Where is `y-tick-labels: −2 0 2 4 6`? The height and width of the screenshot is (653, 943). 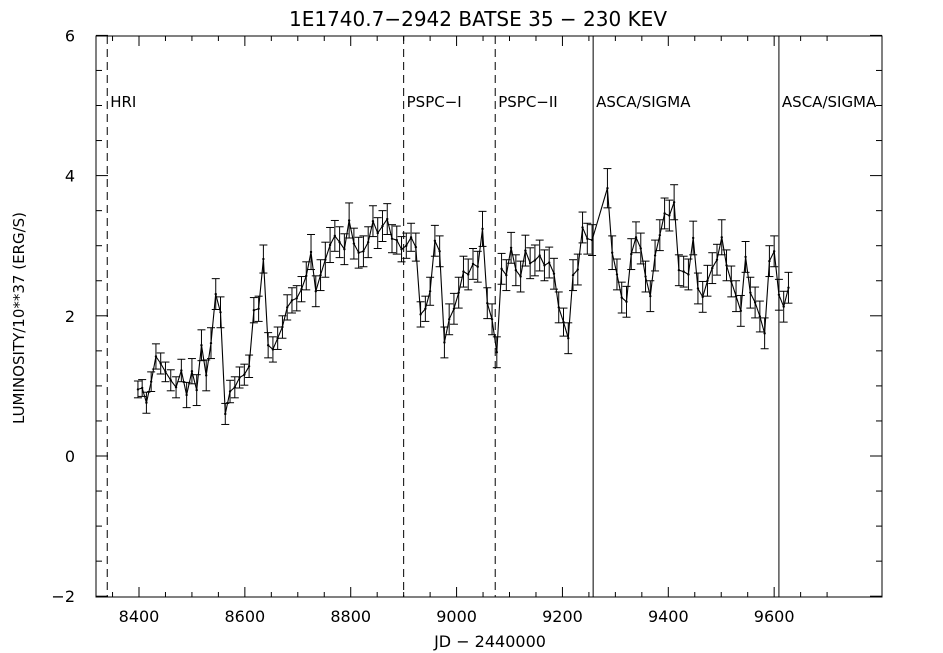 y-tick-labels: −2 0 2 4 6 is located at coordinates (63, 316).